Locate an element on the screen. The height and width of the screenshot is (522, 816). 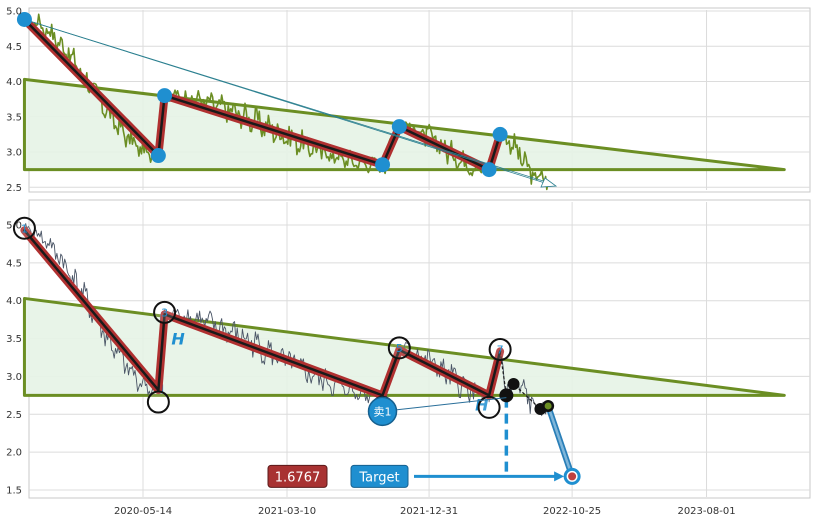
target-value-label: 1.6767 is located at coordinates (298, 477).